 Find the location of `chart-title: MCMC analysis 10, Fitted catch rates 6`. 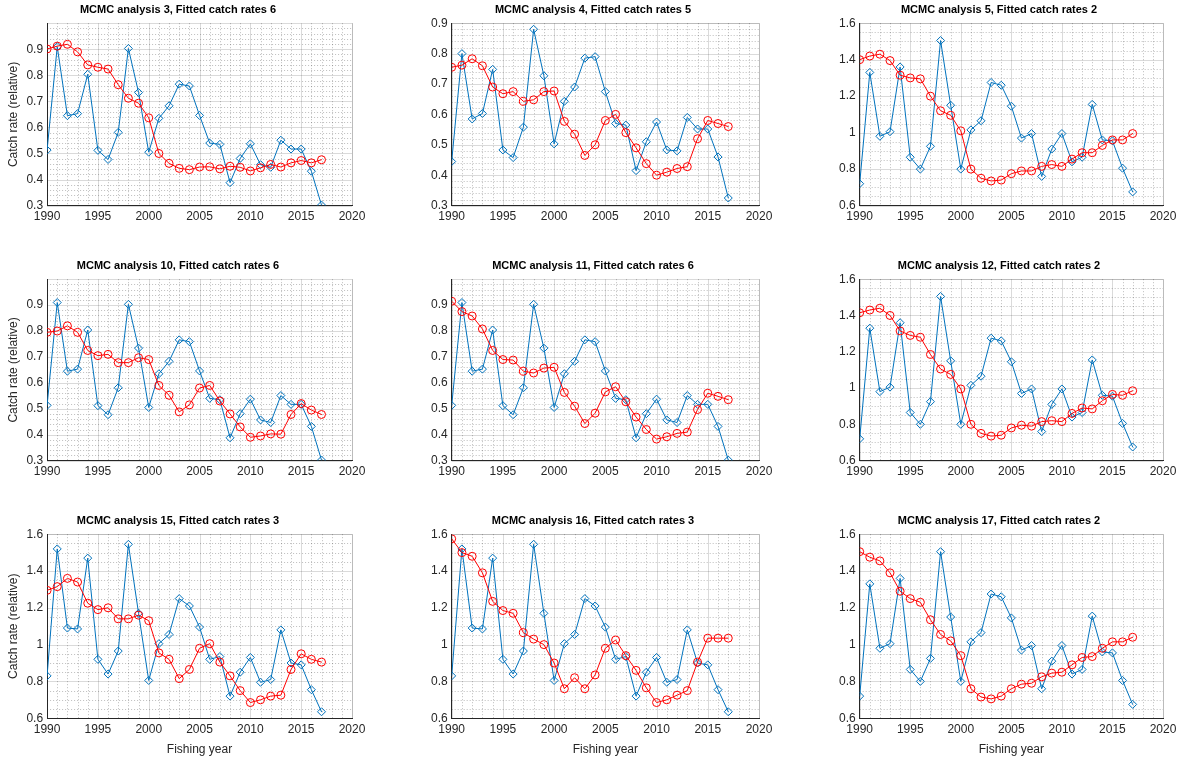

chart-title: MCMC analysis 10, Fitted catch rates 6 is located at coordinates (178, 264).